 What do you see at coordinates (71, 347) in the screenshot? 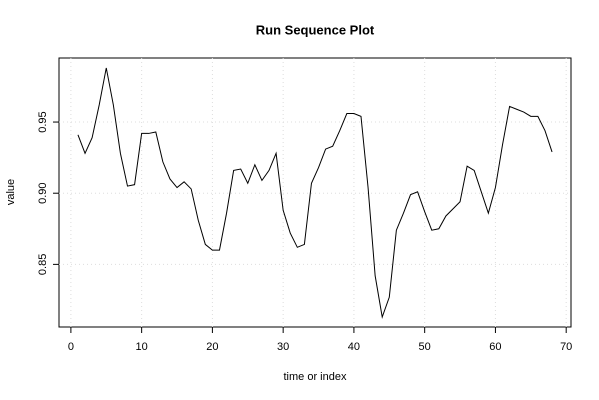
I see `x-tick-label: 0` at bounding box center [71, 347].